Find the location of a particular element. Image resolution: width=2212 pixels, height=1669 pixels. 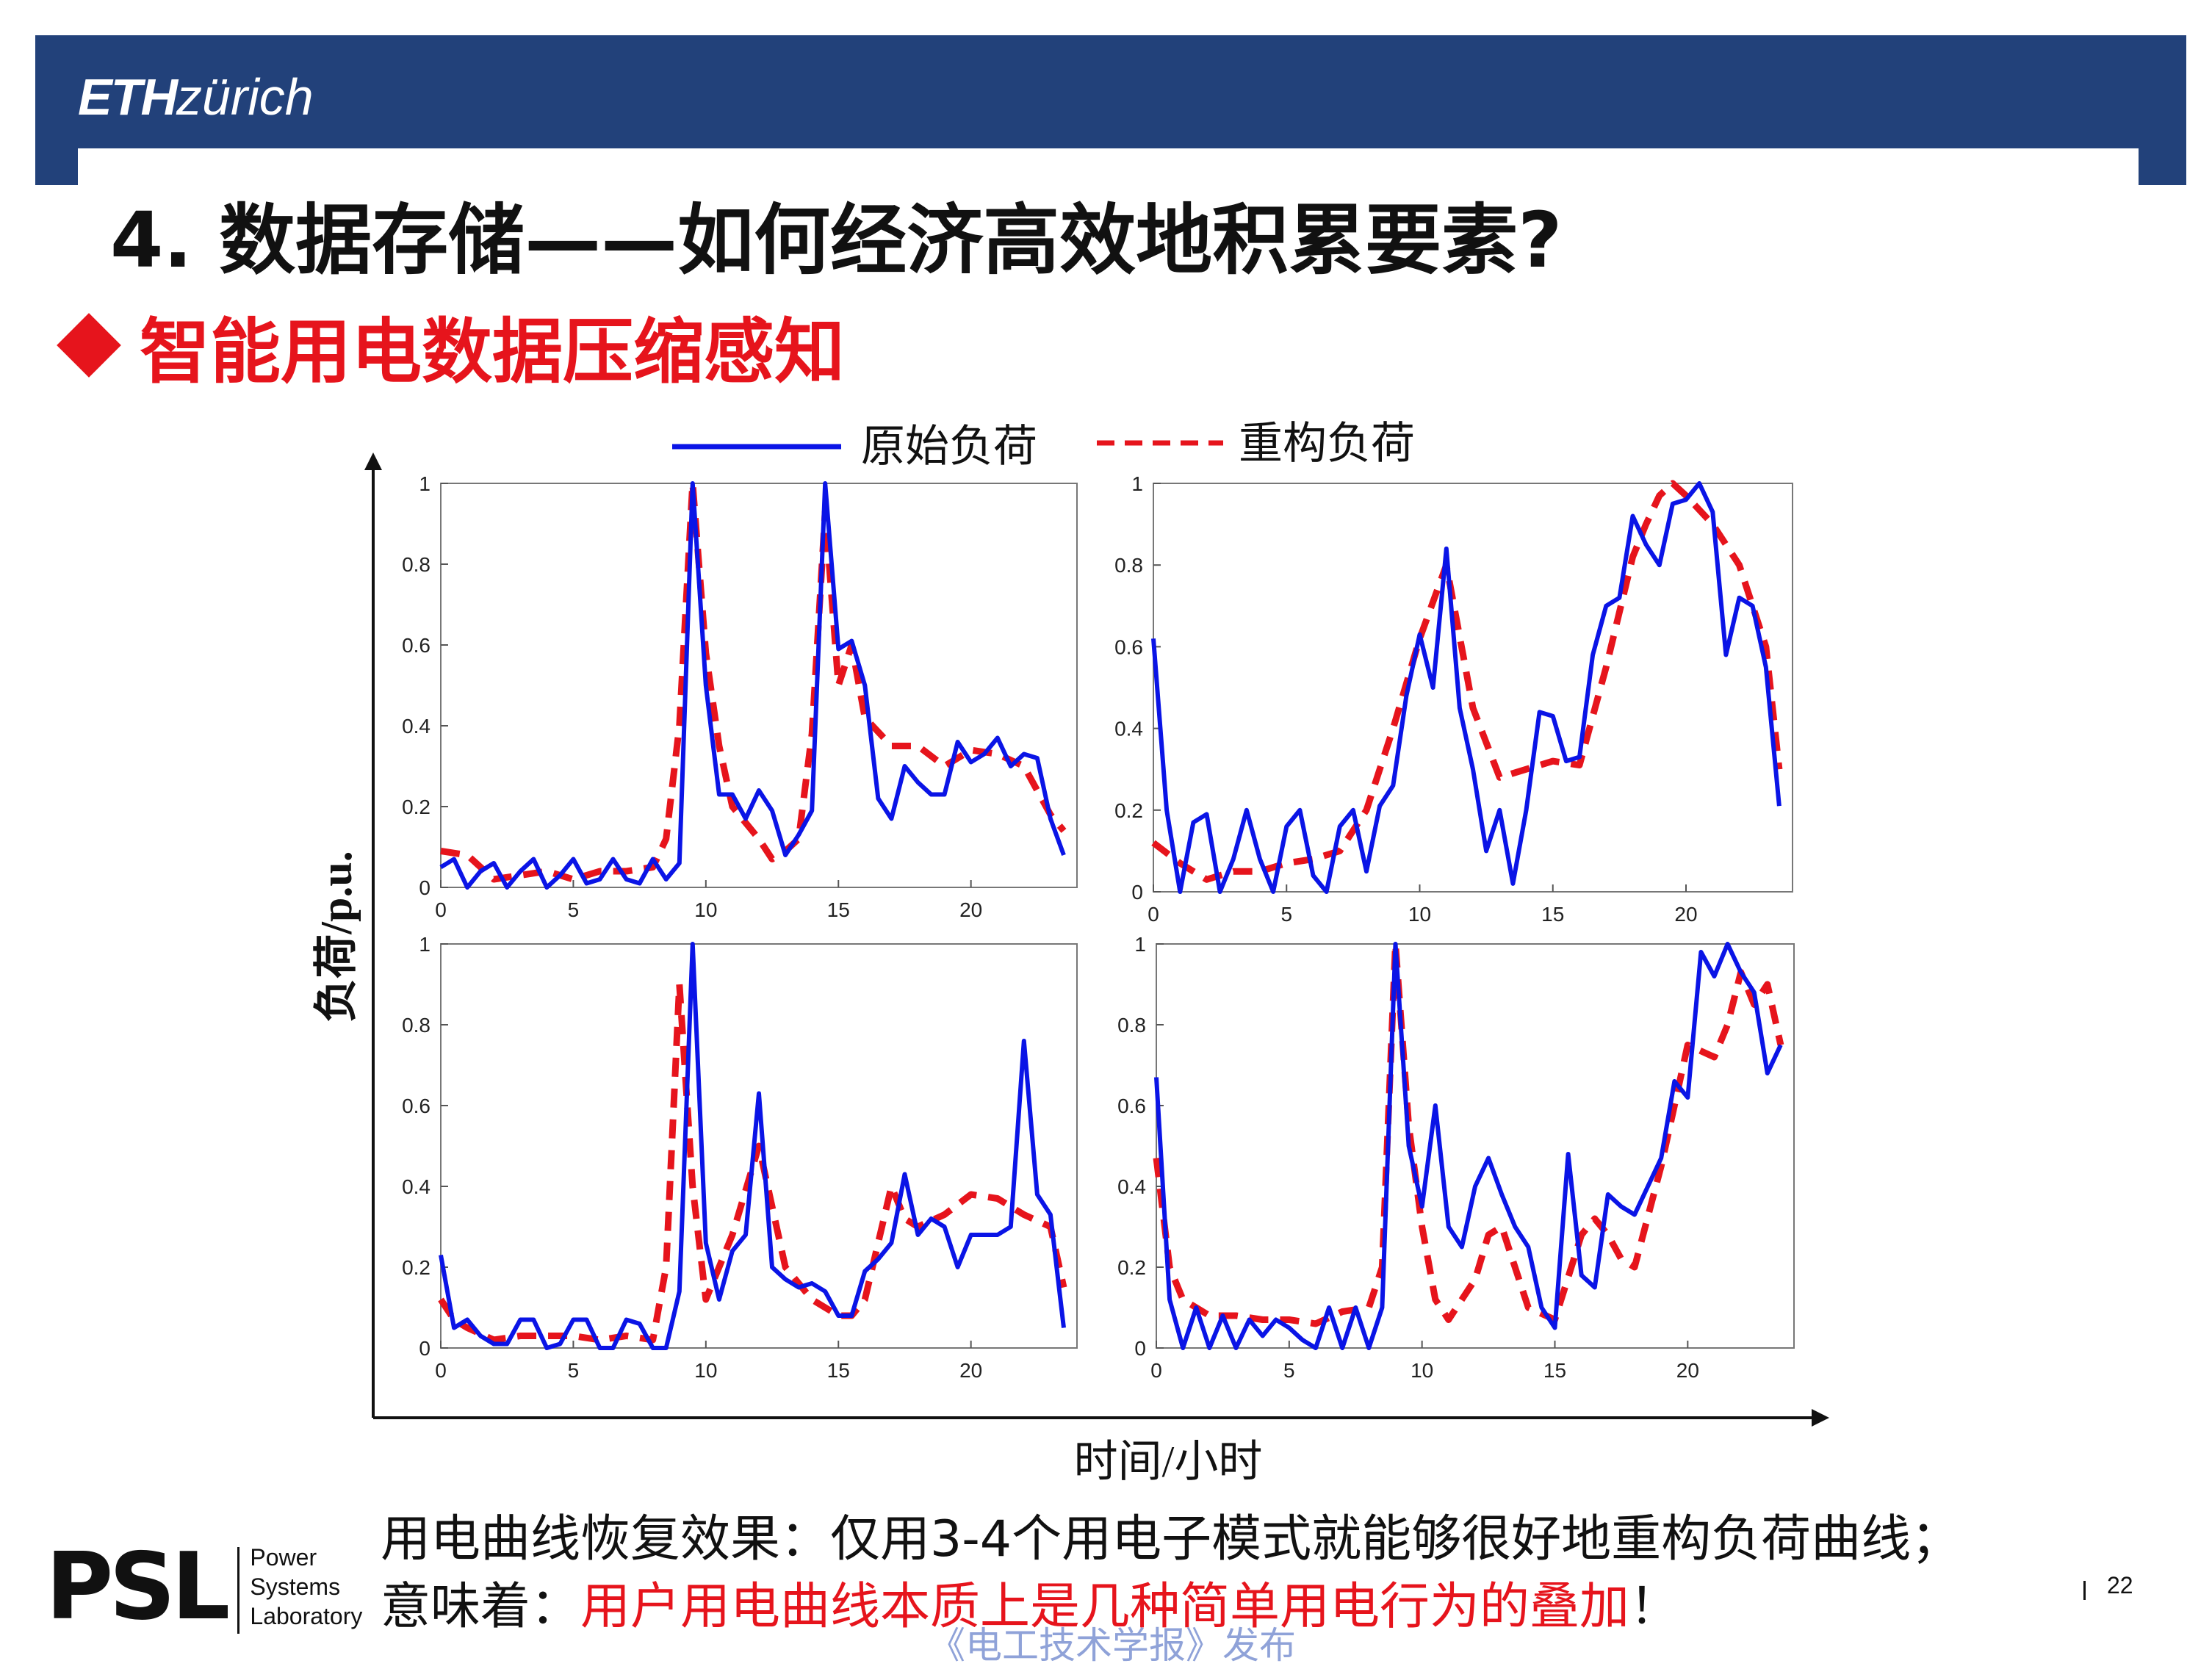

conclusion-line-1: 用电曲线恢复效果：仅用3-4个用电子模式就能够很好地重构负荷曲线； is located at coordinates (1171, 1539).